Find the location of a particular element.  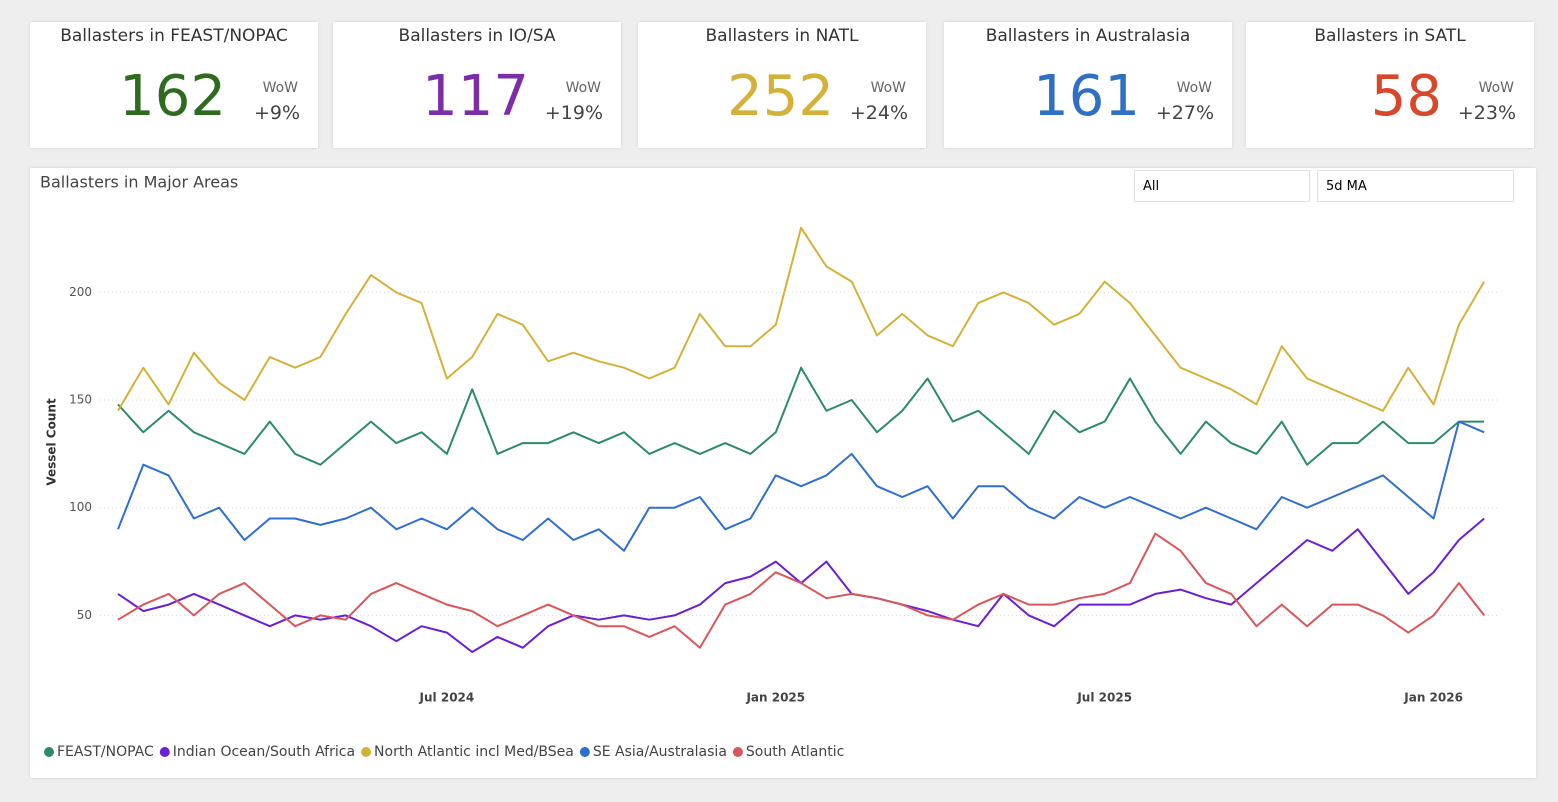

kpi-card: Ballasters in NATL 252 WoW +24% is located at coordinates (782, 85).